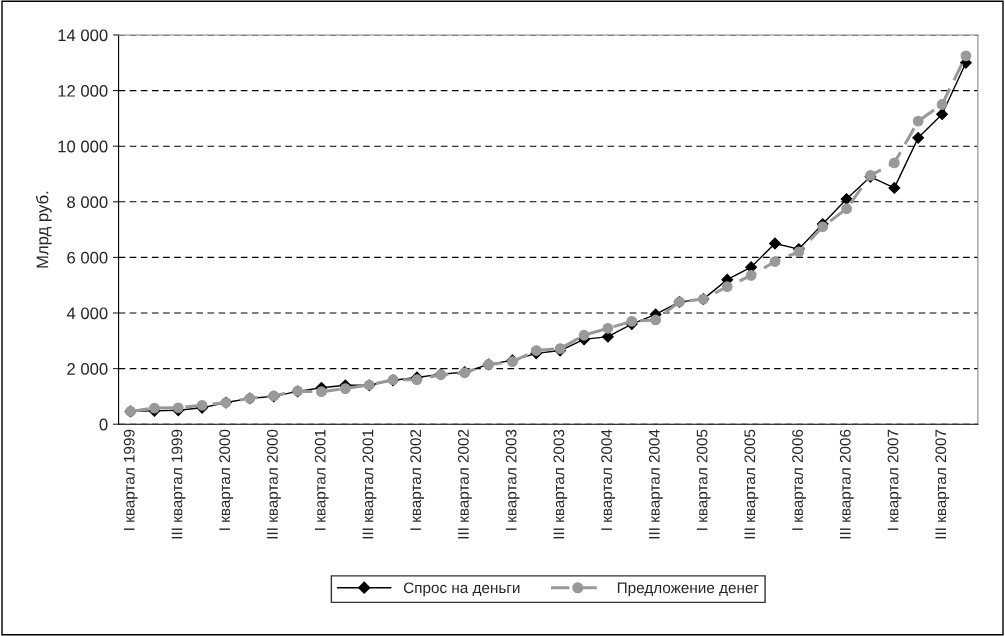 This screenshot has height=636, width=1005. What do you see at coordinates (226, 479) in the screenshot?
I see `x-tick-label: I квартал 2000` at bounding box center [226, 479].